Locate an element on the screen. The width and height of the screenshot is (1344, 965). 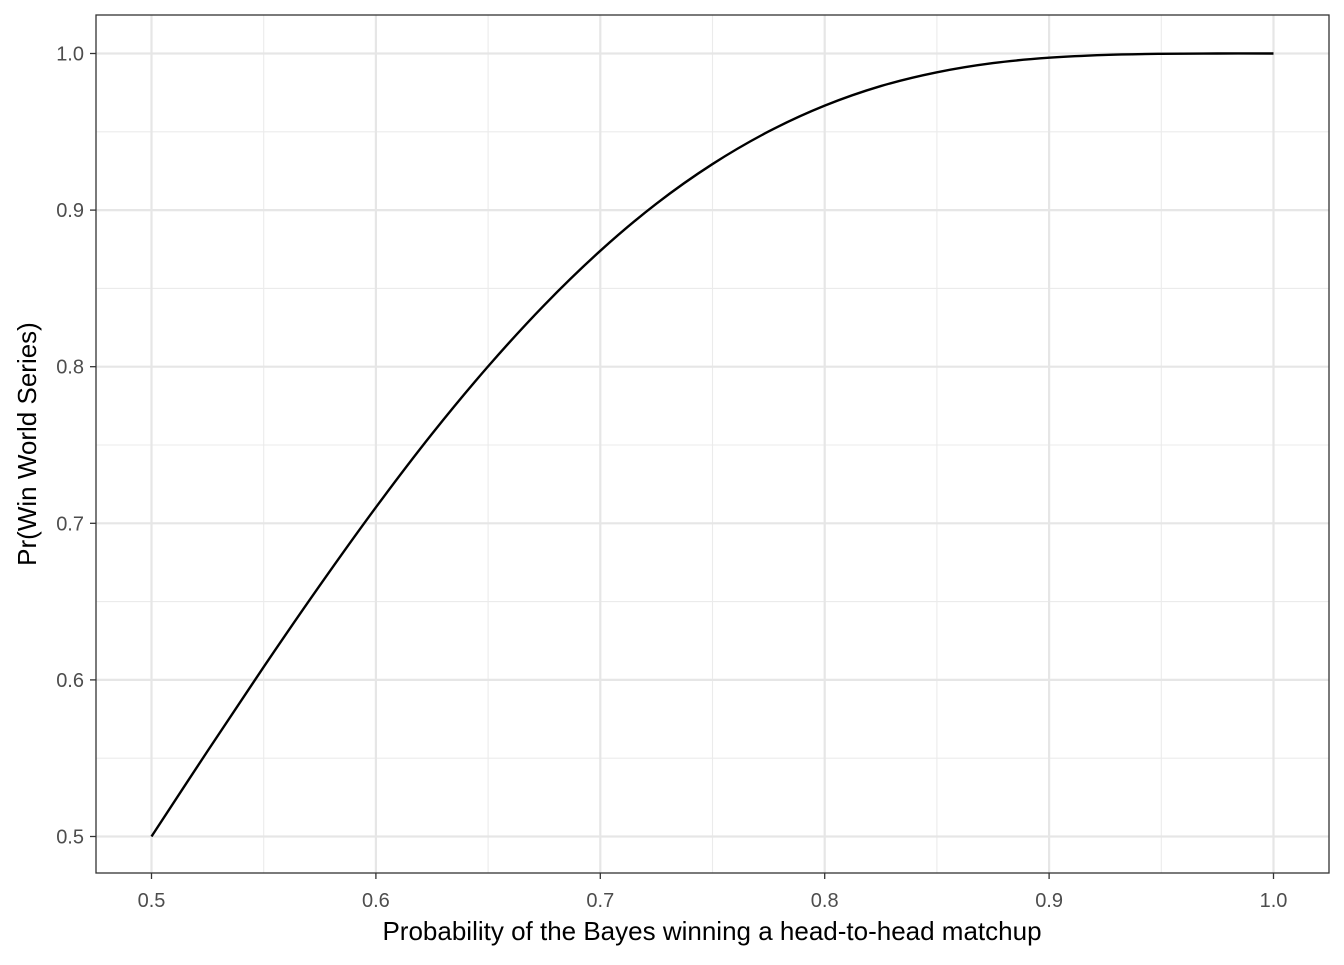
y-tick-label: 1.0 is located at coordinates (70, 55).